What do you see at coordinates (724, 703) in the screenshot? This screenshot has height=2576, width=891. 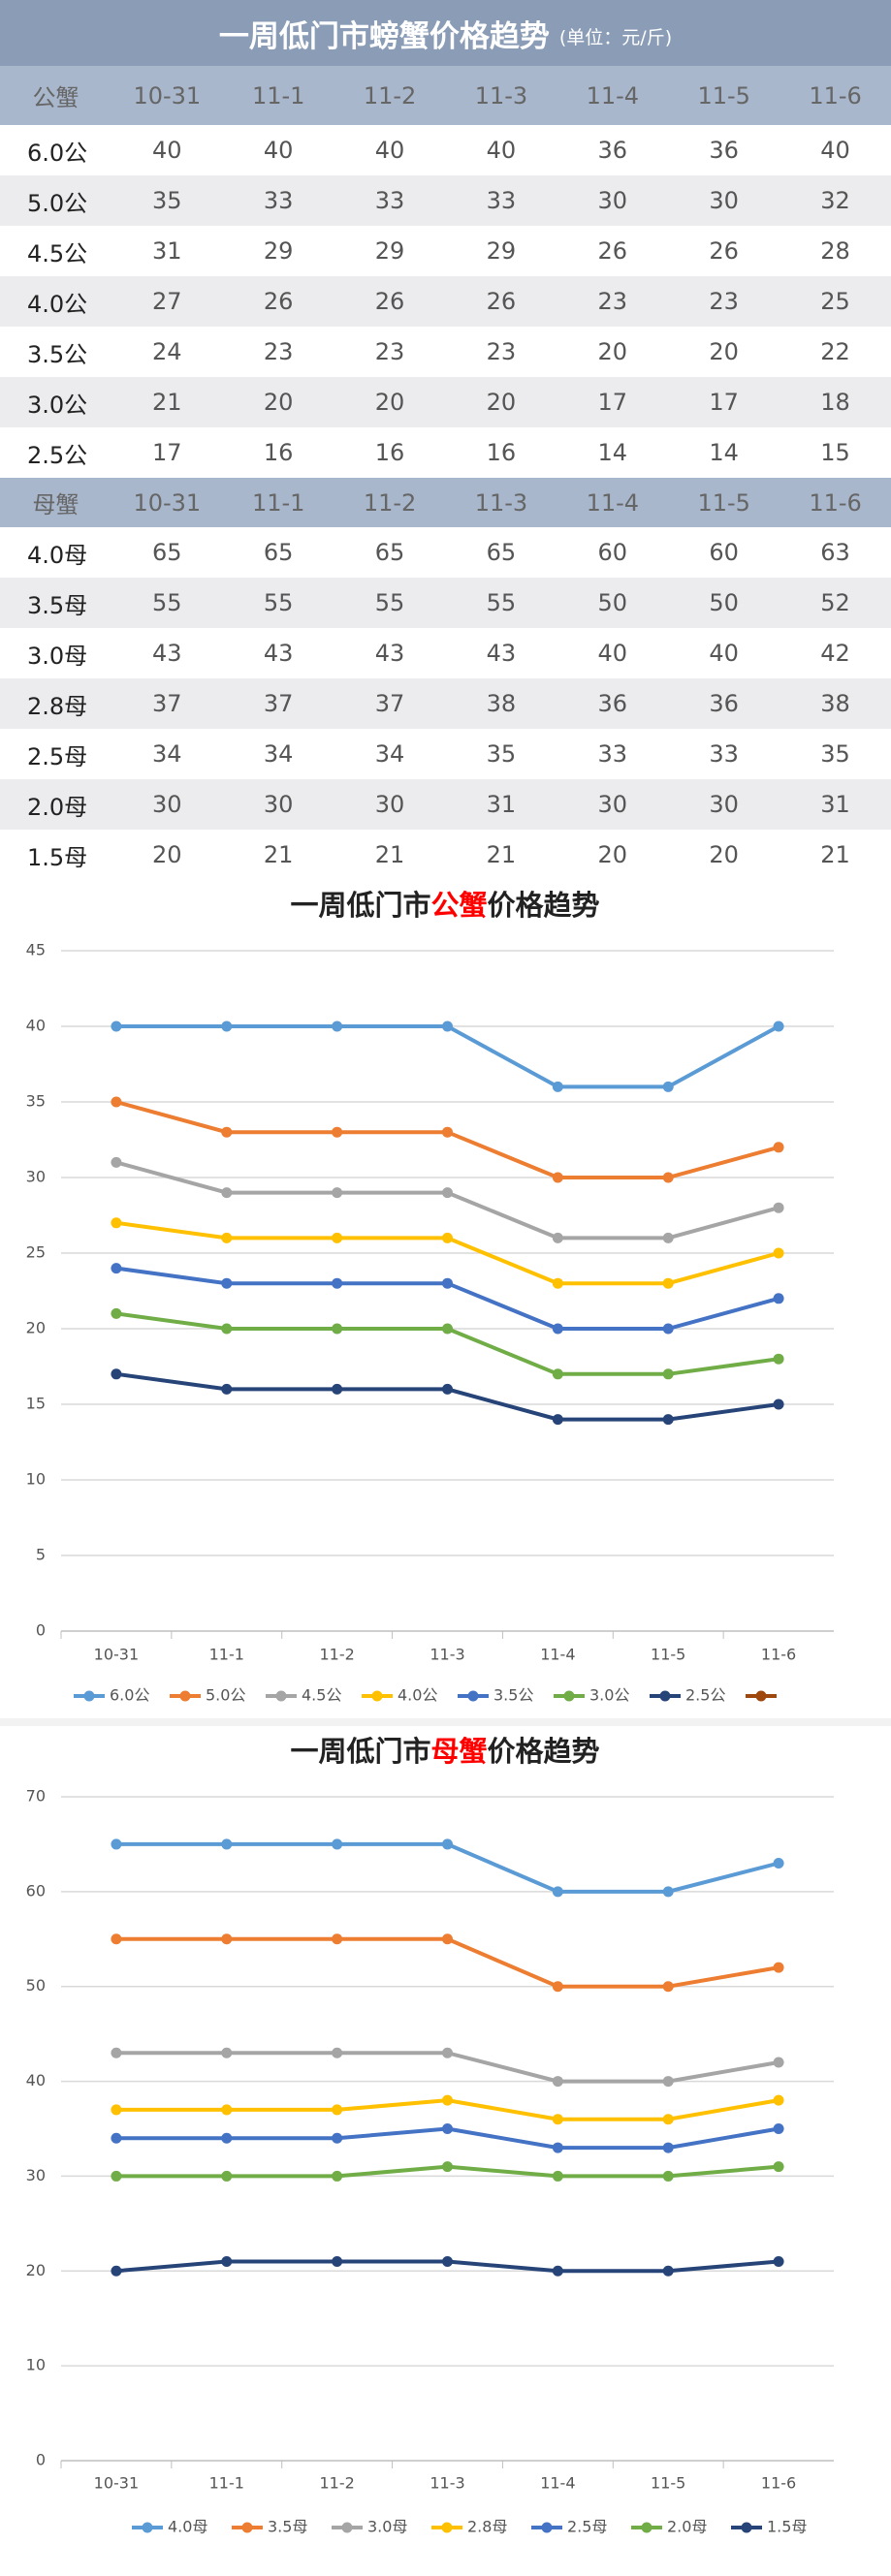 I see `cell: 36` at bounding box center [724, 703].